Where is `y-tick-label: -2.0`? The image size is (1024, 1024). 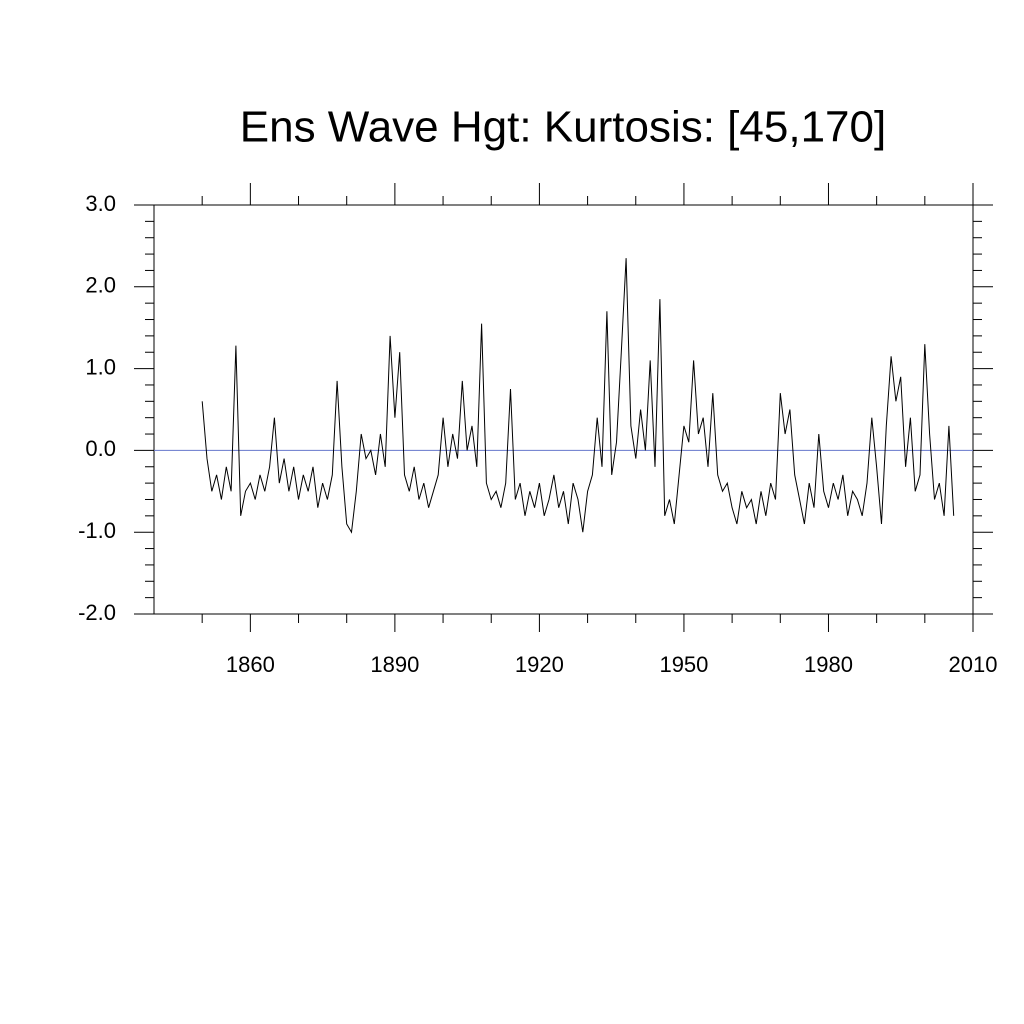 y-tick-label: -2.0 is located at coordinates (97, 612).